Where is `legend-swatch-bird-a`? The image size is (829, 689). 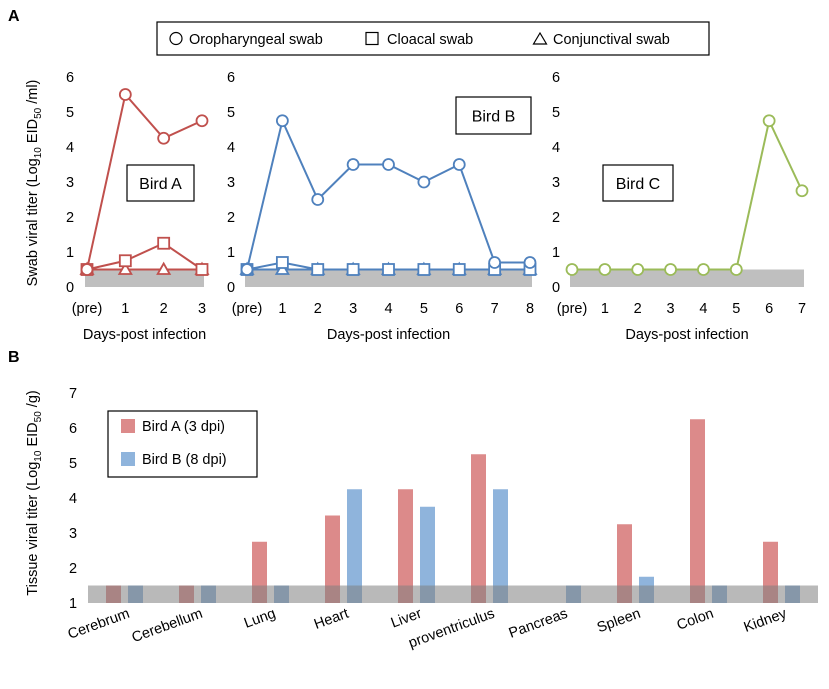 legend-swatch-bird-a is located at coordinates (128, 426).